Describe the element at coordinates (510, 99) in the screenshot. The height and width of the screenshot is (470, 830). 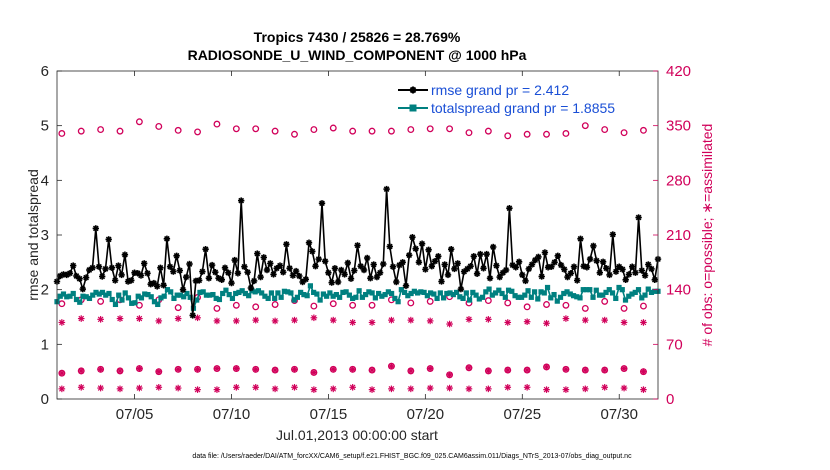
I see `legend-box` at that location.